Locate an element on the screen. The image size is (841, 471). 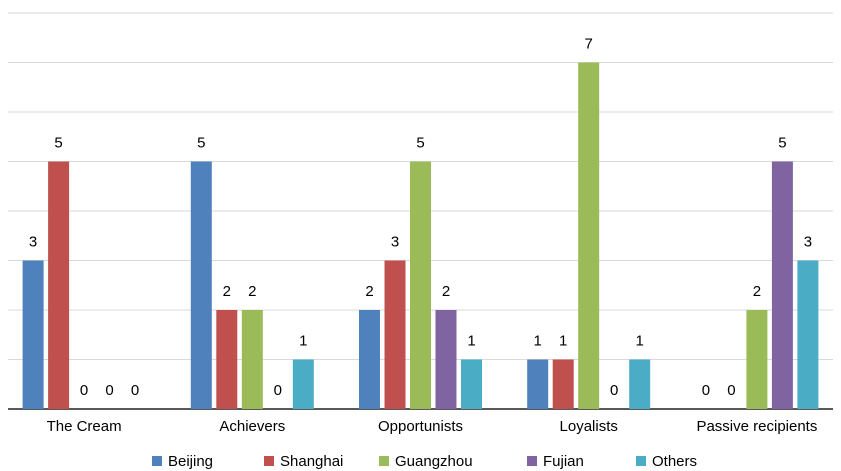
legend: Beijing Shanghai Guangzhou Fujian Others is located at coordinates (424, 461).